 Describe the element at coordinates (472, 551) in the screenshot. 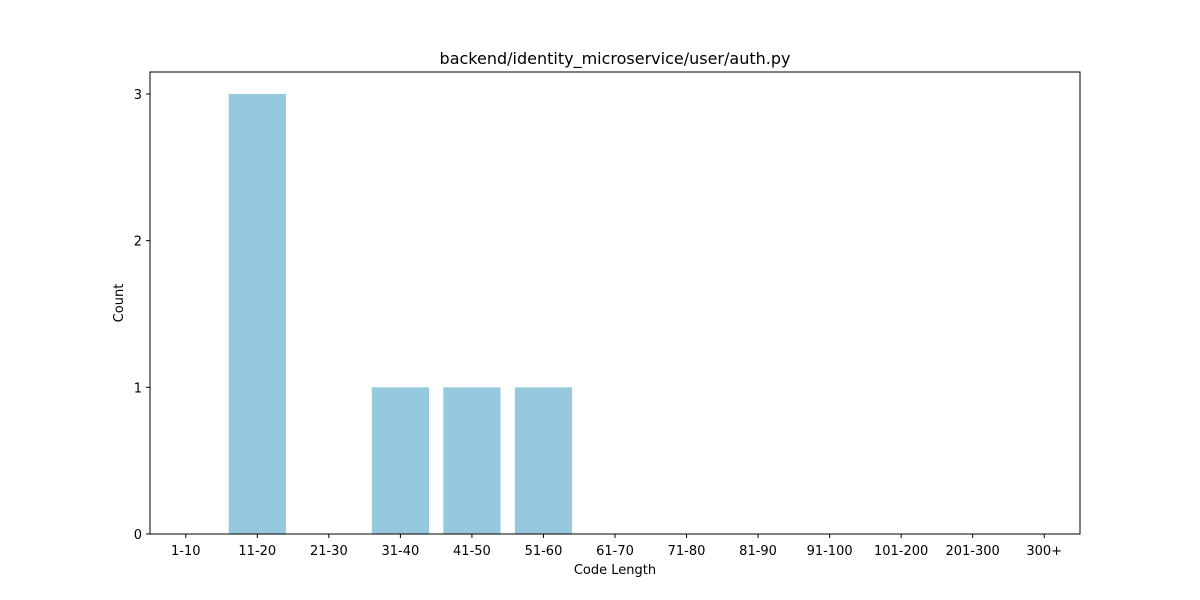

I see `x-tick-label: 41-50` at that location.